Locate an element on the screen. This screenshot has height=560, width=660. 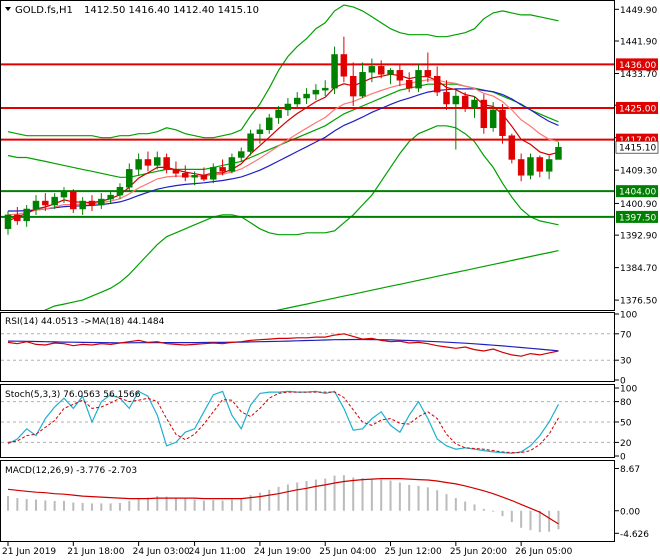
level-label-4: 1397.50 is located at coordinates (637, 218).